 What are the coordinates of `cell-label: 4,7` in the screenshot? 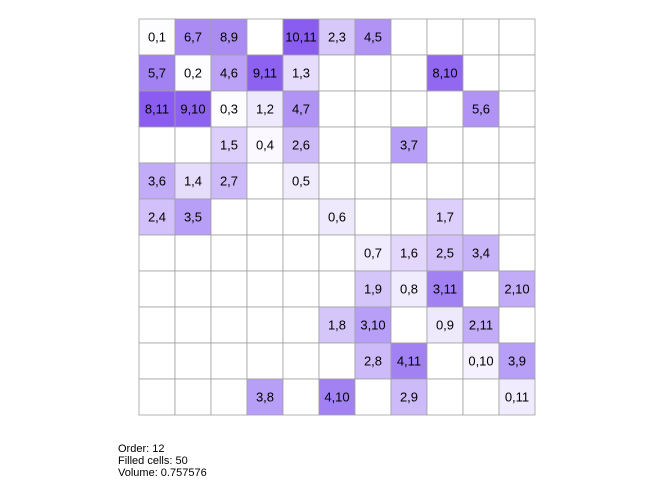 It's located at (301, 109).